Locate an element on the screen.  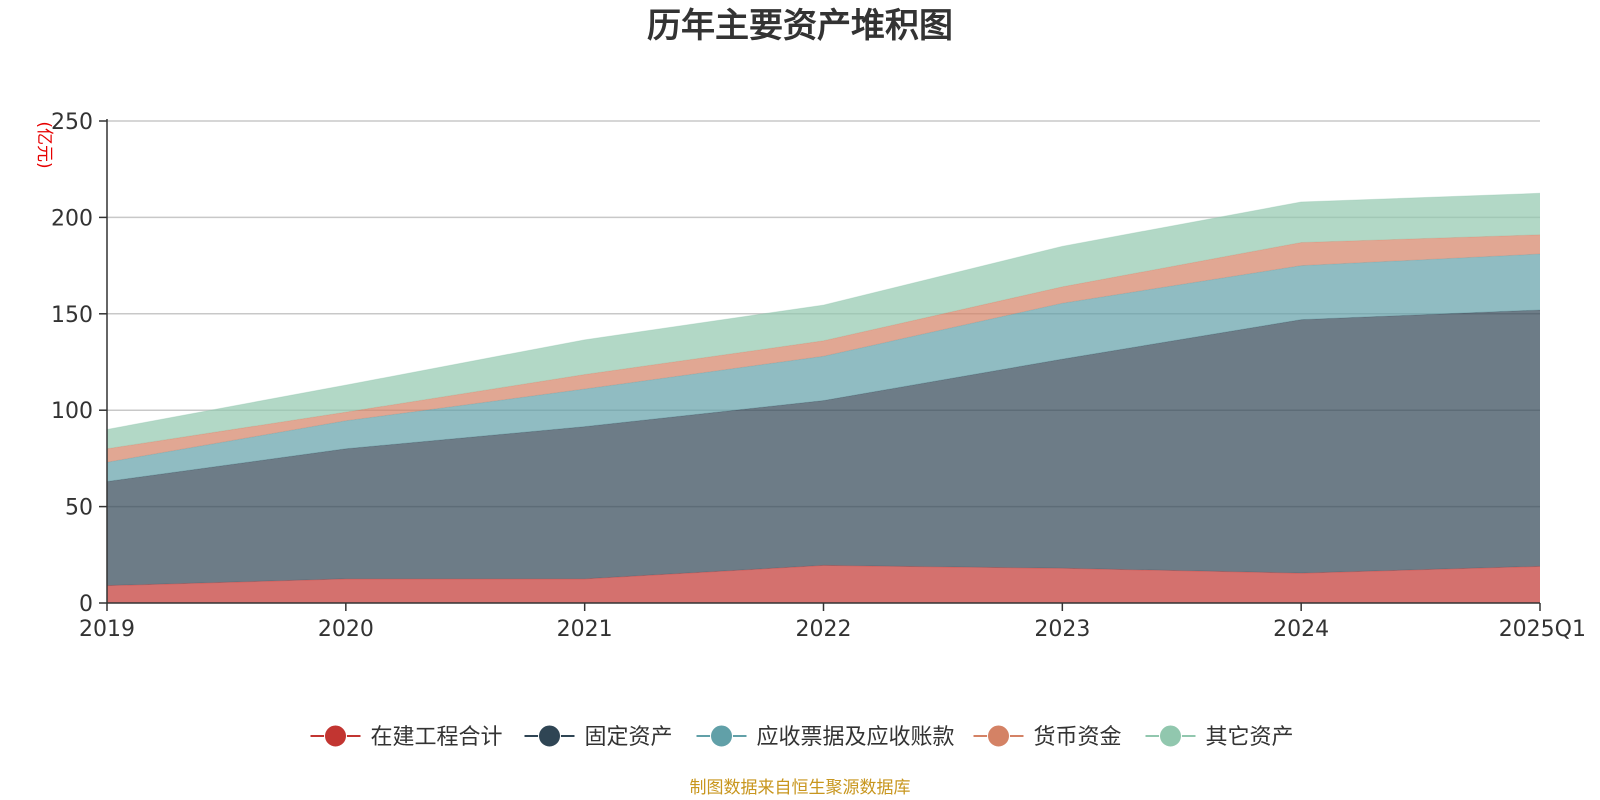
legend-item-0: 在建工程合计 is located at coordinates (406, 737).